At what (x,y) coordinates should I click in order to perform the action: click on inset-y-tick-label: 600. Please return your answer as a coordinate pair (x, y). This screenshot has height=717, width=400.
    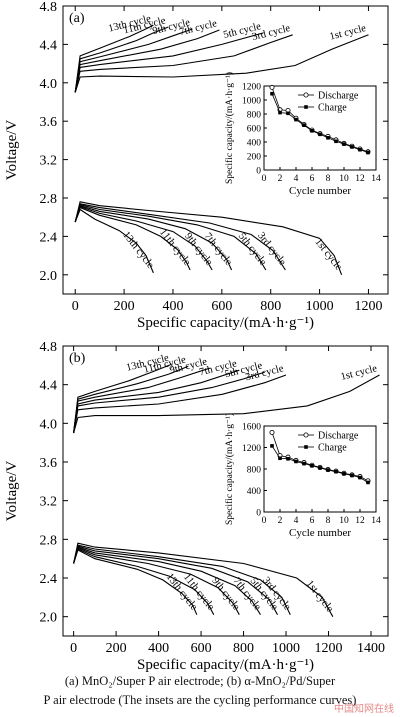
    Looking at the image, I should click on (254, 130).